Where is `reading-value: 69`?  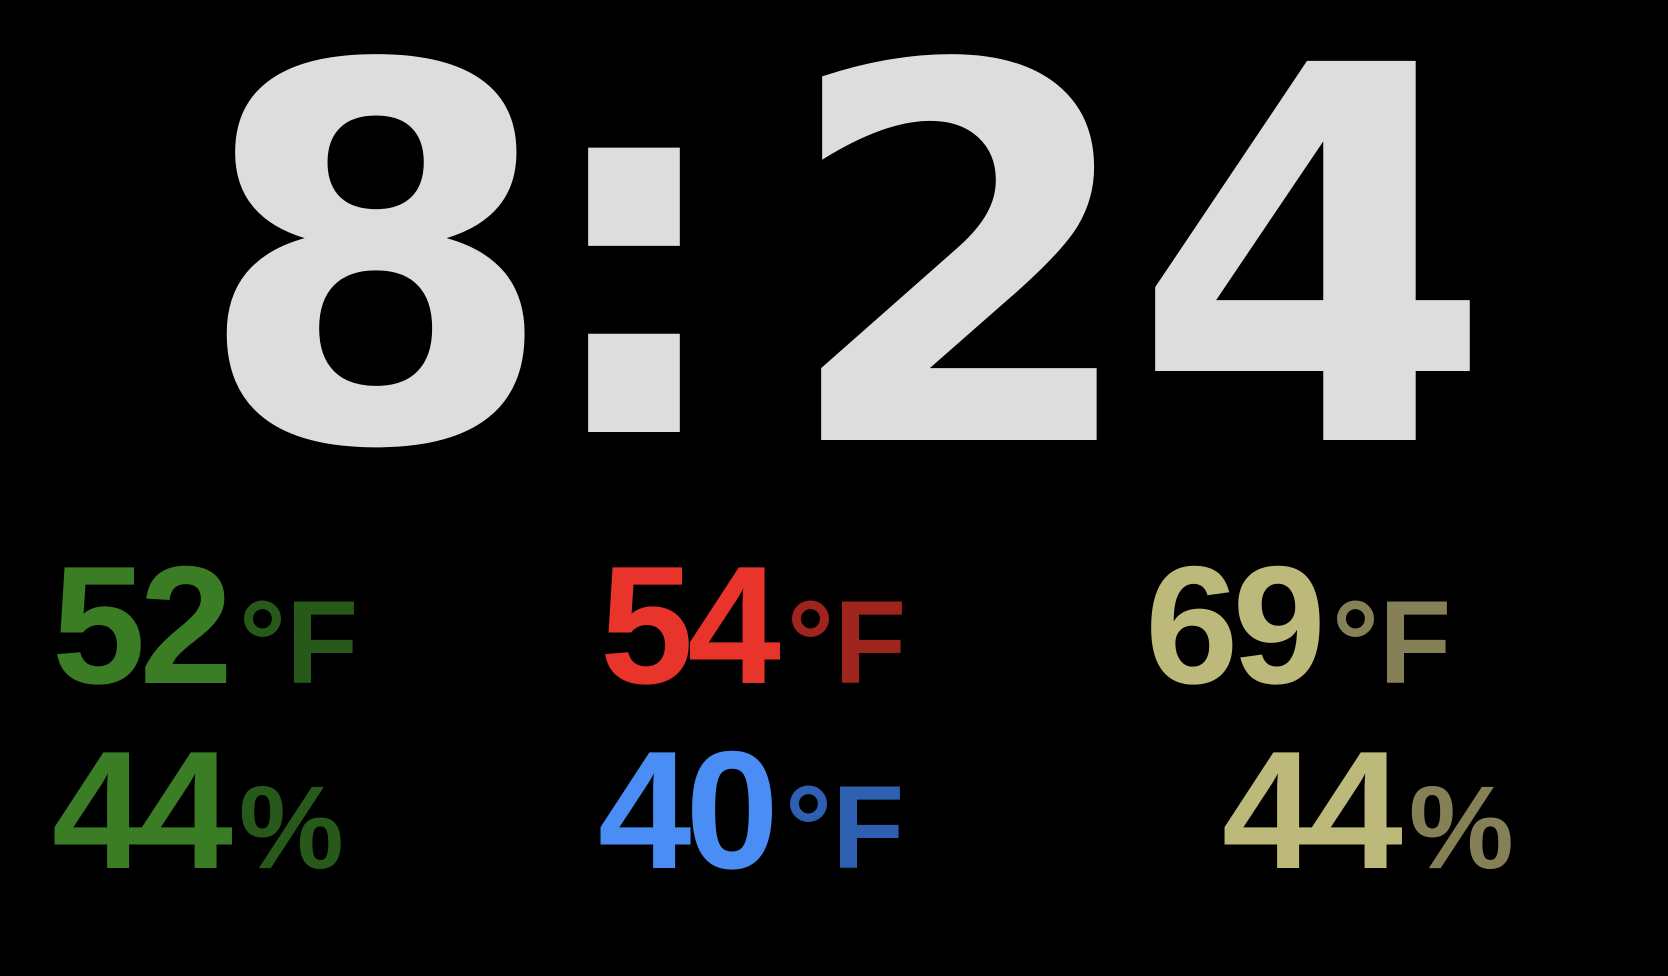 reading-value: 69 is located at coordinates (1235, 625).